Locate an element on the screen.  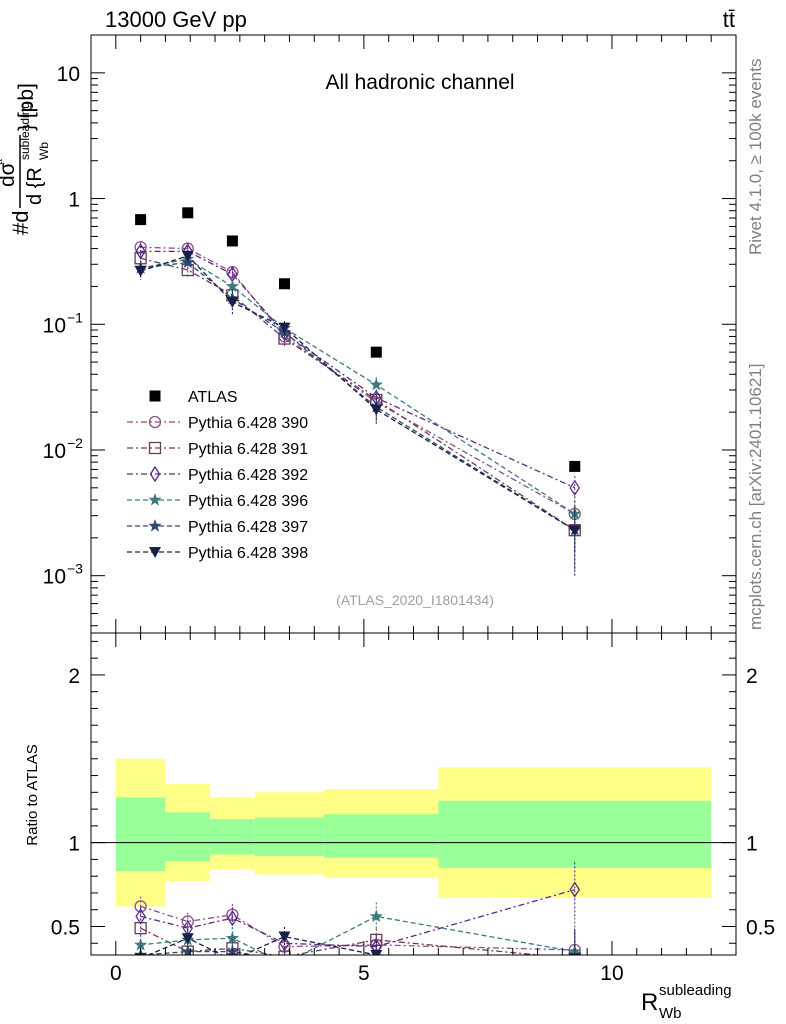
legend-marker-data is located at coordinates (155, 396).